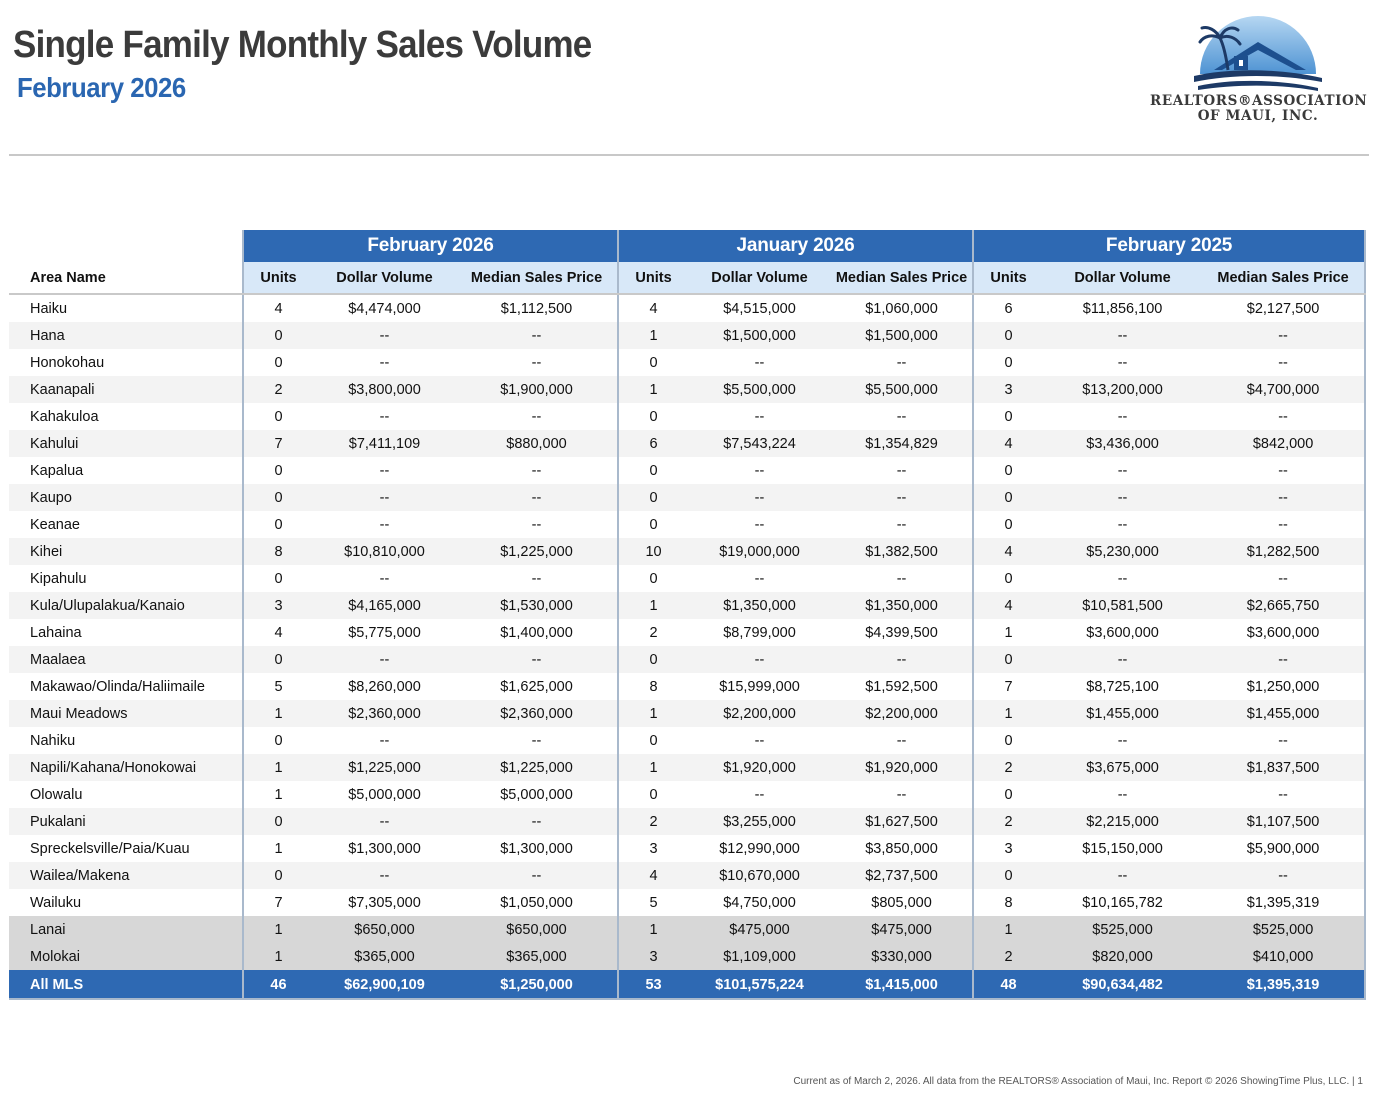  I want to click on units-header: Units, so click(1008, 278).